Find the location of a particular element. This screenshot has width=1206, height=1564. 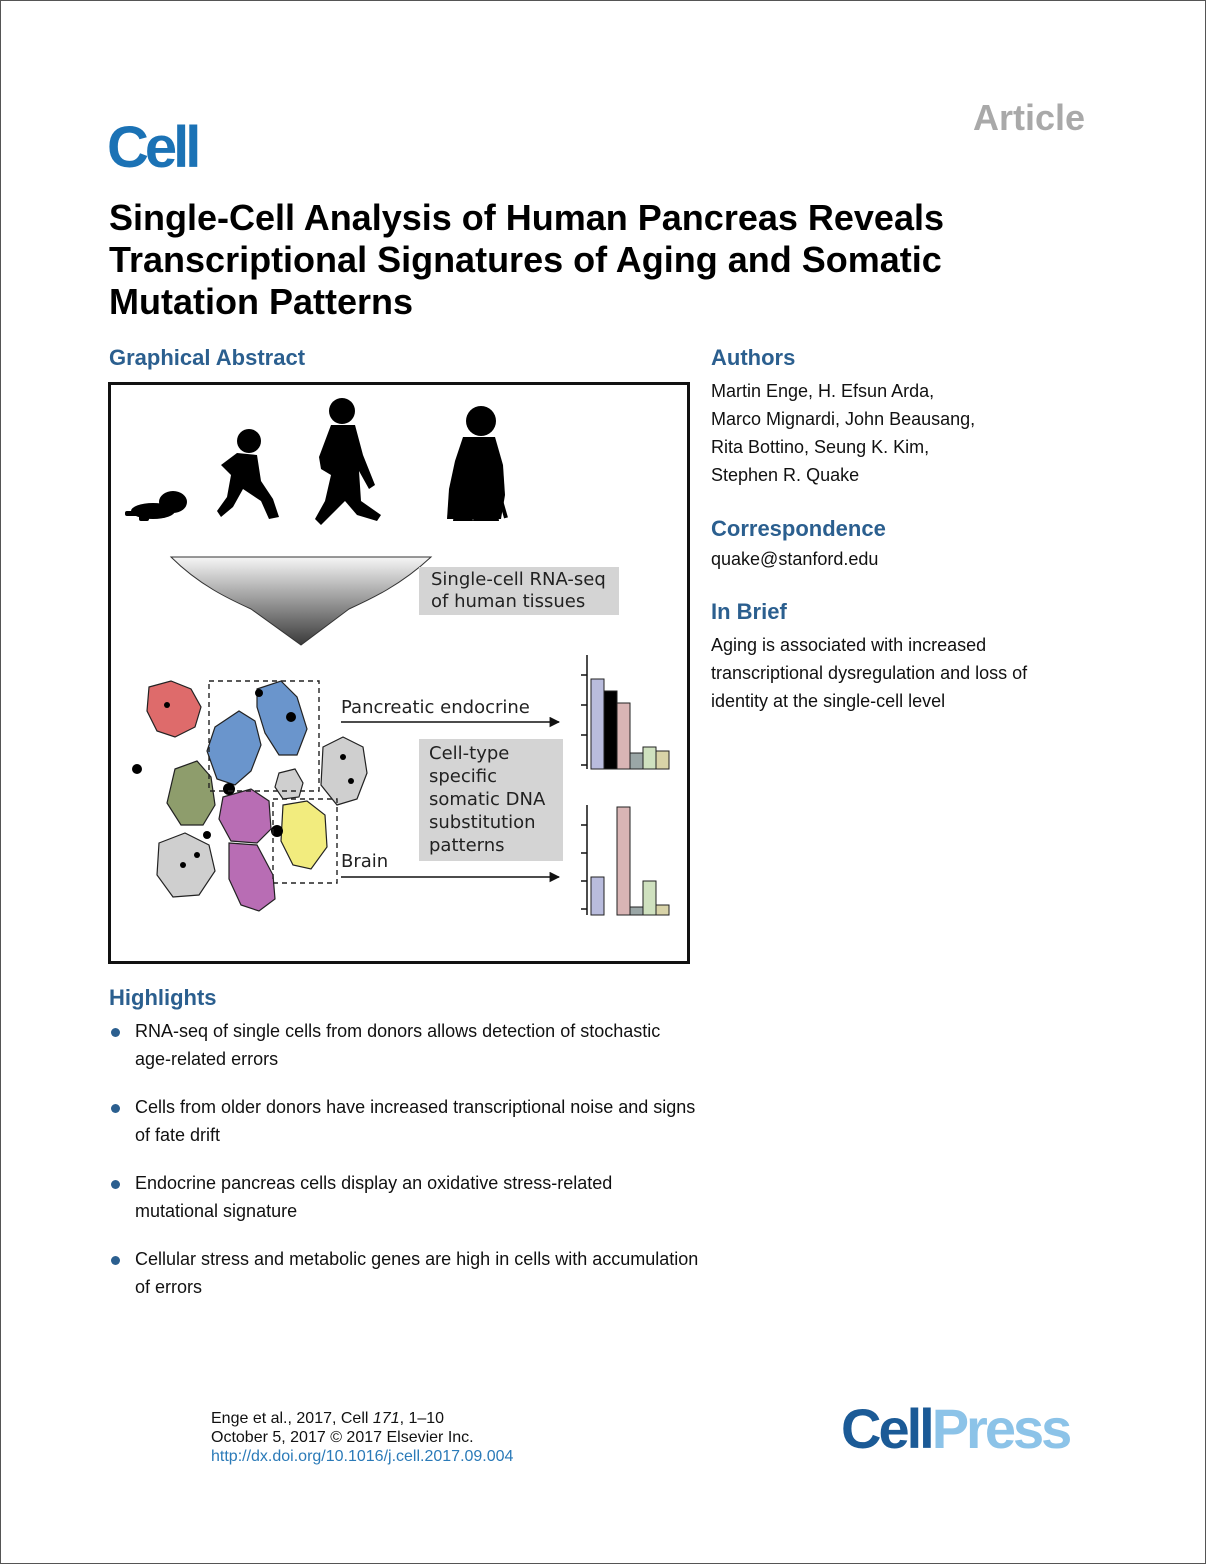

method-label-line1: Single-cell RNA-seq is located at coordinates (518, 579).